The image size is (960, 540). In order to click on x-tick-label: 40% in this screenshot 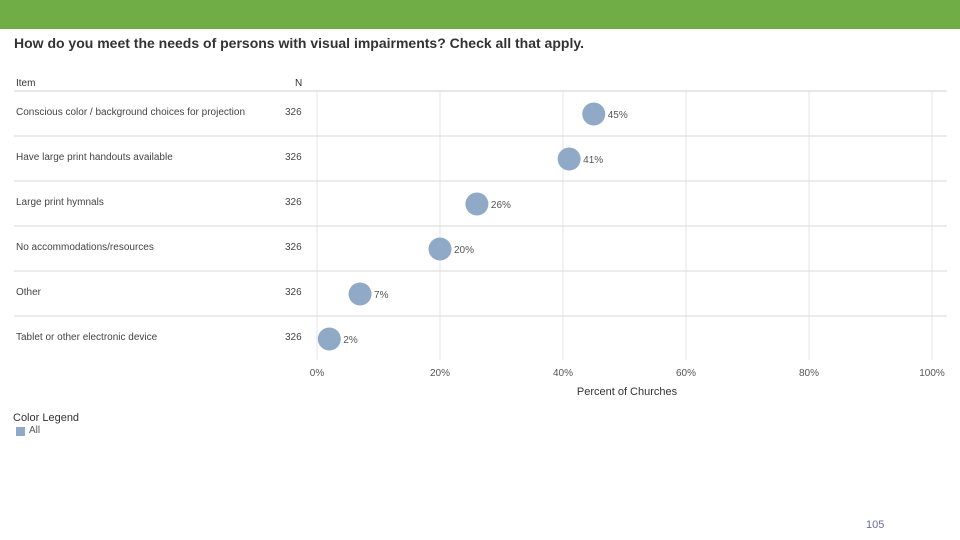, I will do `click(563, 373)`.